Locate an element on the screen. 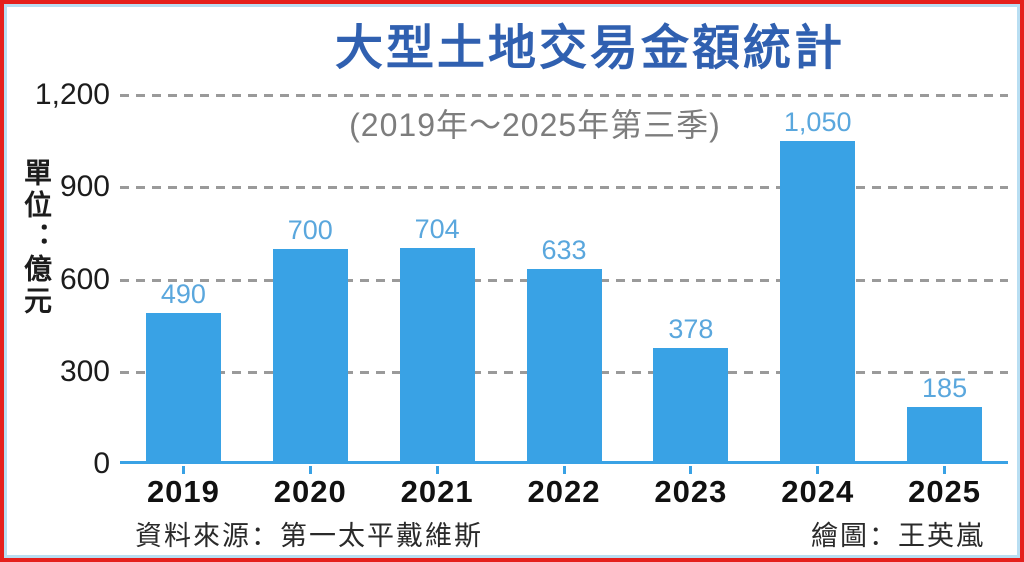 The height and width of the screenshot is (562, 1024). x-axis-tick-2024 is located at coordinates (818, 470).